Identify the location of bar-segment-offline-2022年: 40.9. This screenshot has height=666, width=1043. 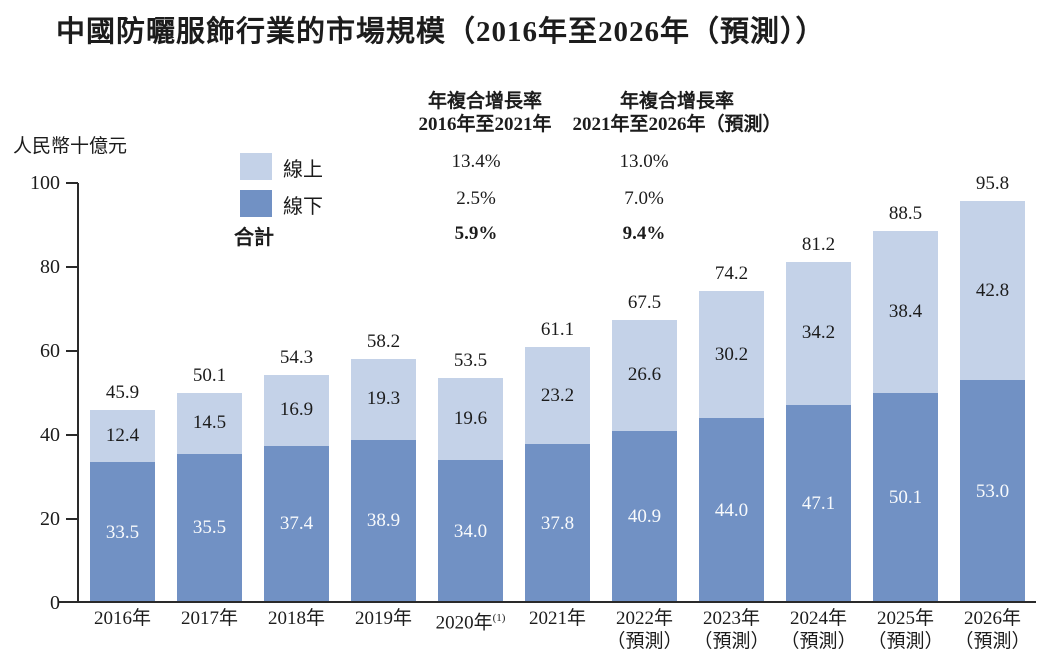
(644, 517).